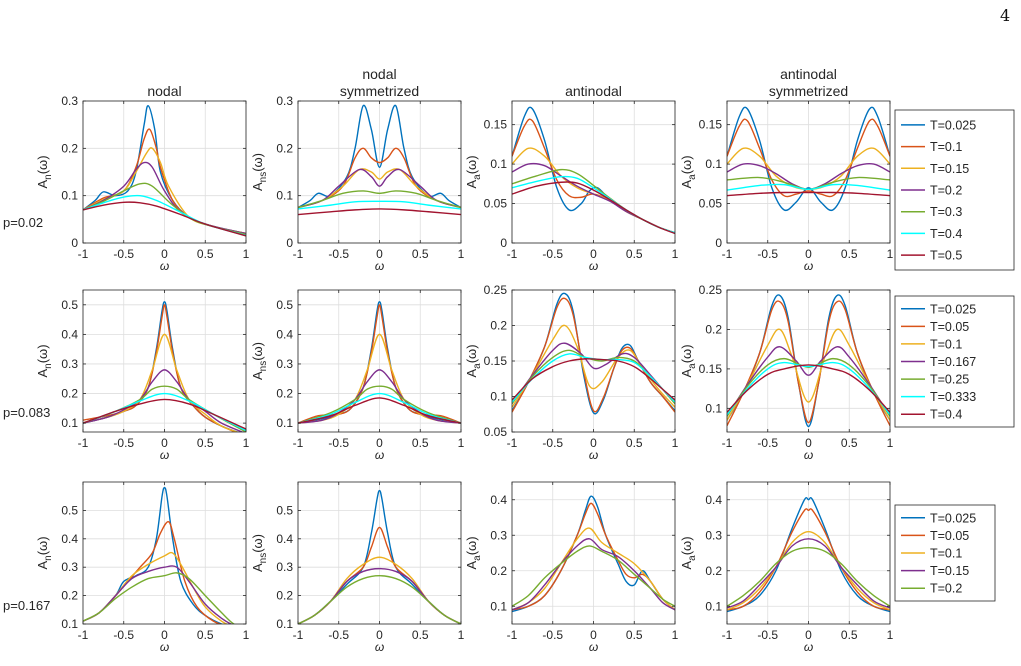  Describe the element at coordinates (946, 191) in the screenshot. I see `legend-label: T=0.2` at that location.